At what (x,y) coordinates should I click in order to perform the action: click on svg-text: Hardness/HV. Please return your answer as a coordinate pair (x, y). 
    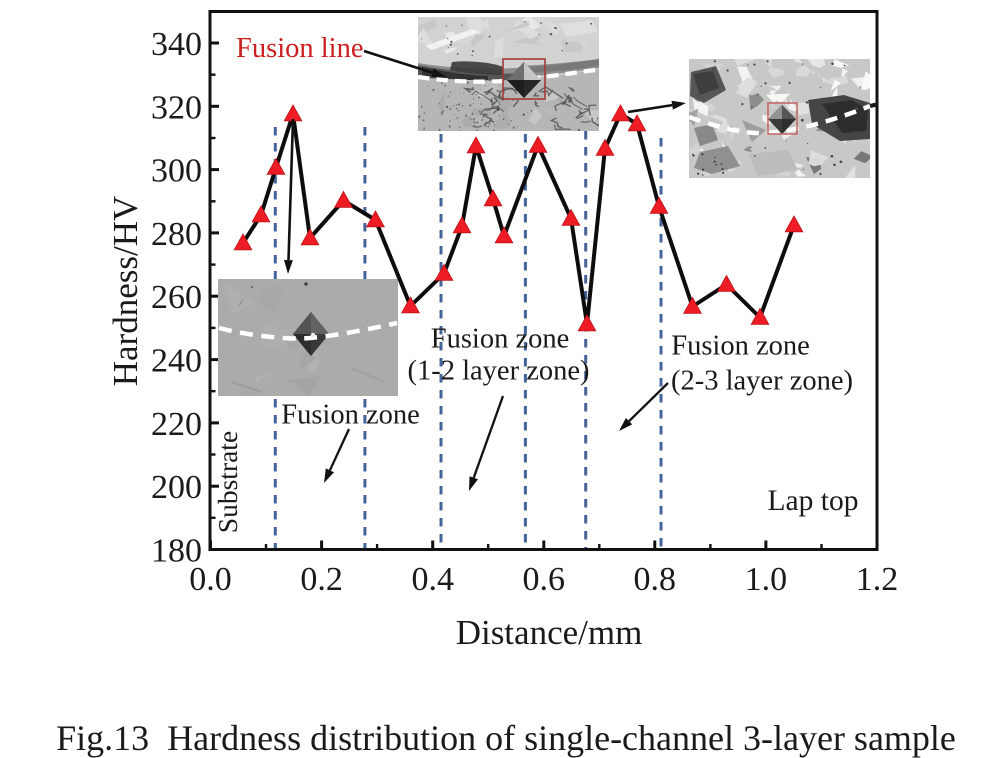
    Looking at the image, I should click on (125, 291).